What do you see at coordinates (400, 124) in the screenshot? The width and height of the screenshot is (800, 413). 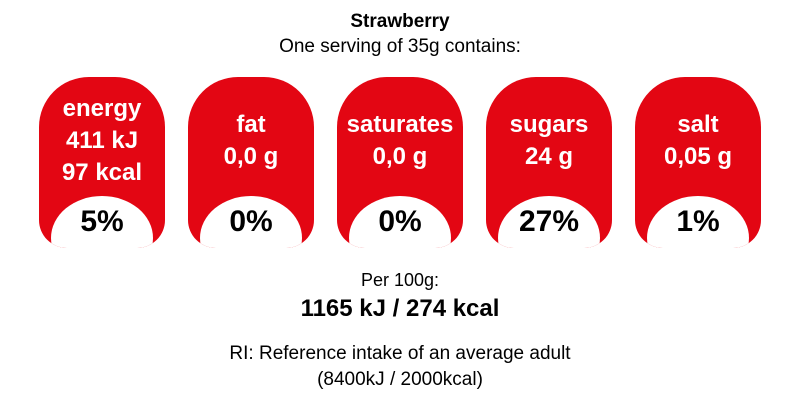 I see `nutrient-name: saturates` at bounding box center [400, 124].